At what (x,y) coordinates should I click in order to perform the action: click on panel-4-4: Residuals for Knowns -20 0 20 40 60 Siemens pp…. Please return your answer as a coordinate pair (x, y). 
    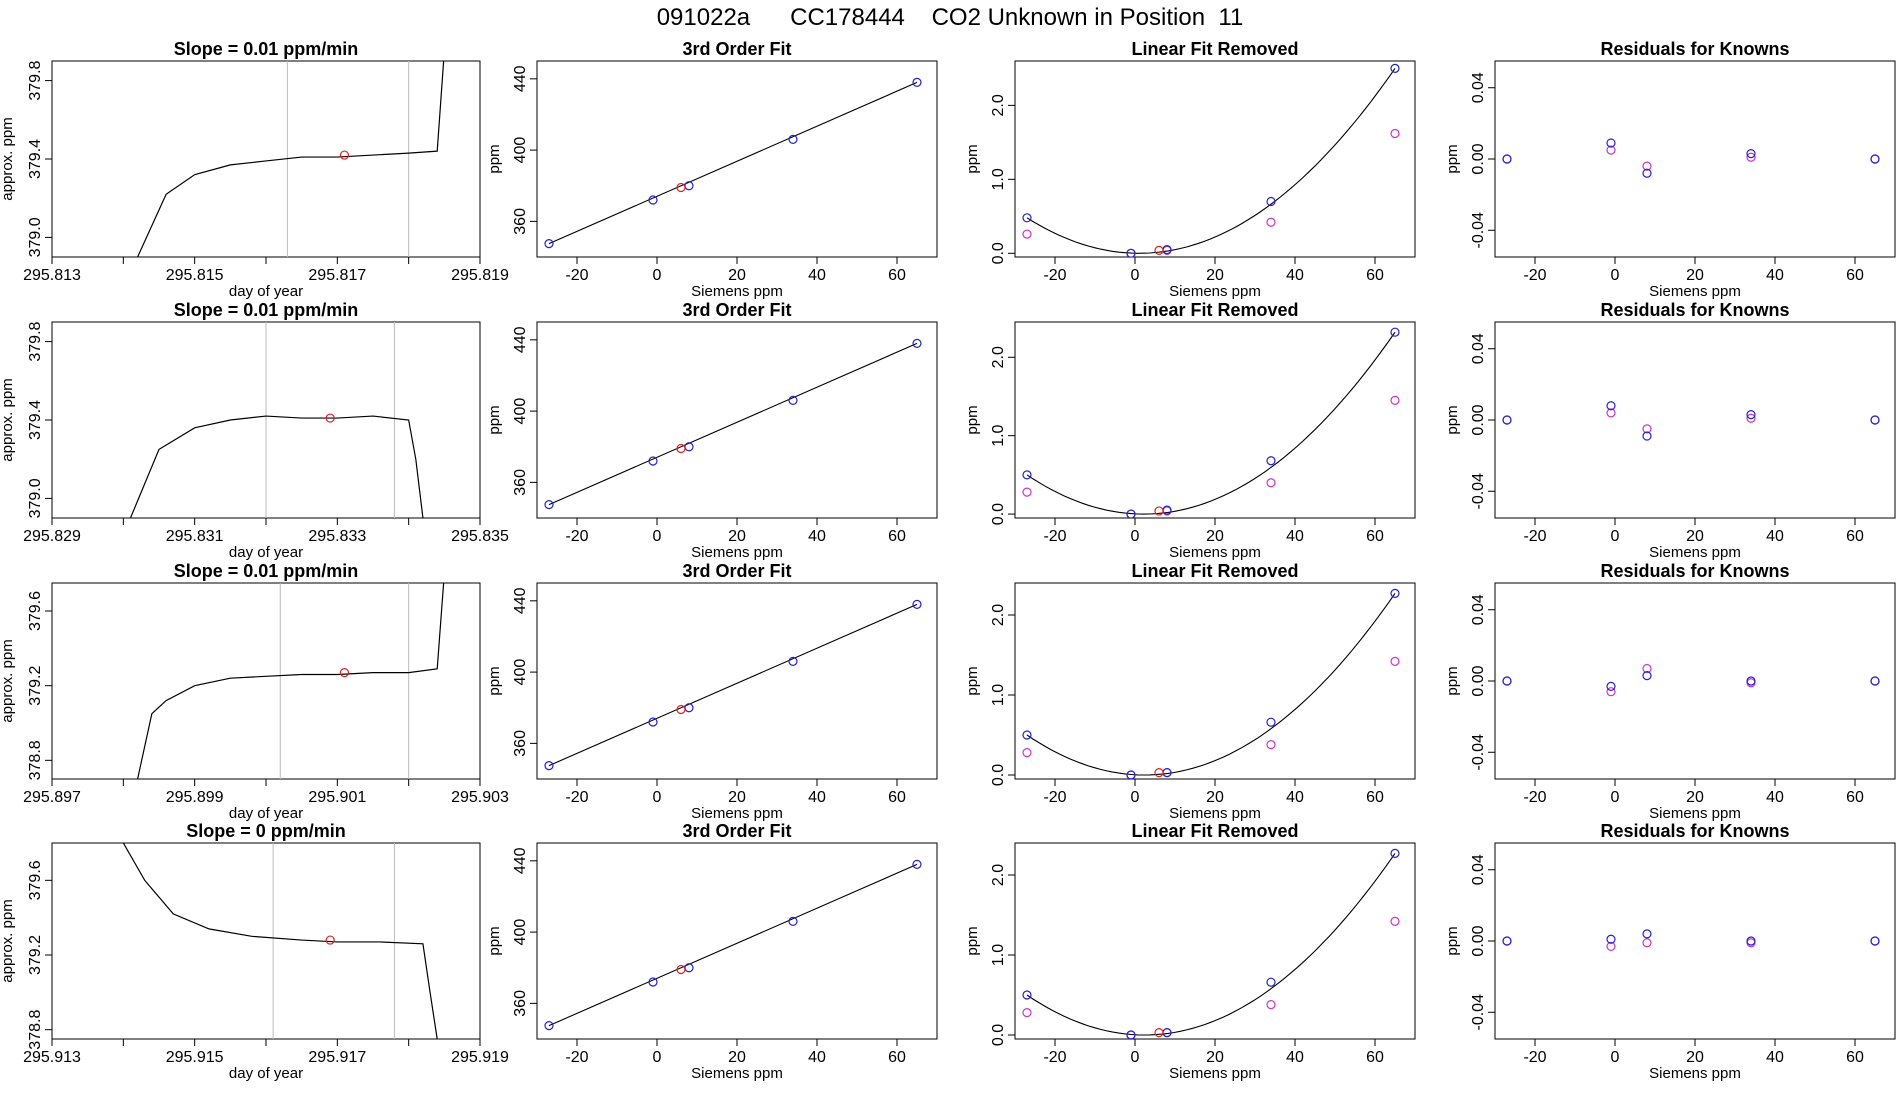
    Looking at the image, I should click on (1670, 951).